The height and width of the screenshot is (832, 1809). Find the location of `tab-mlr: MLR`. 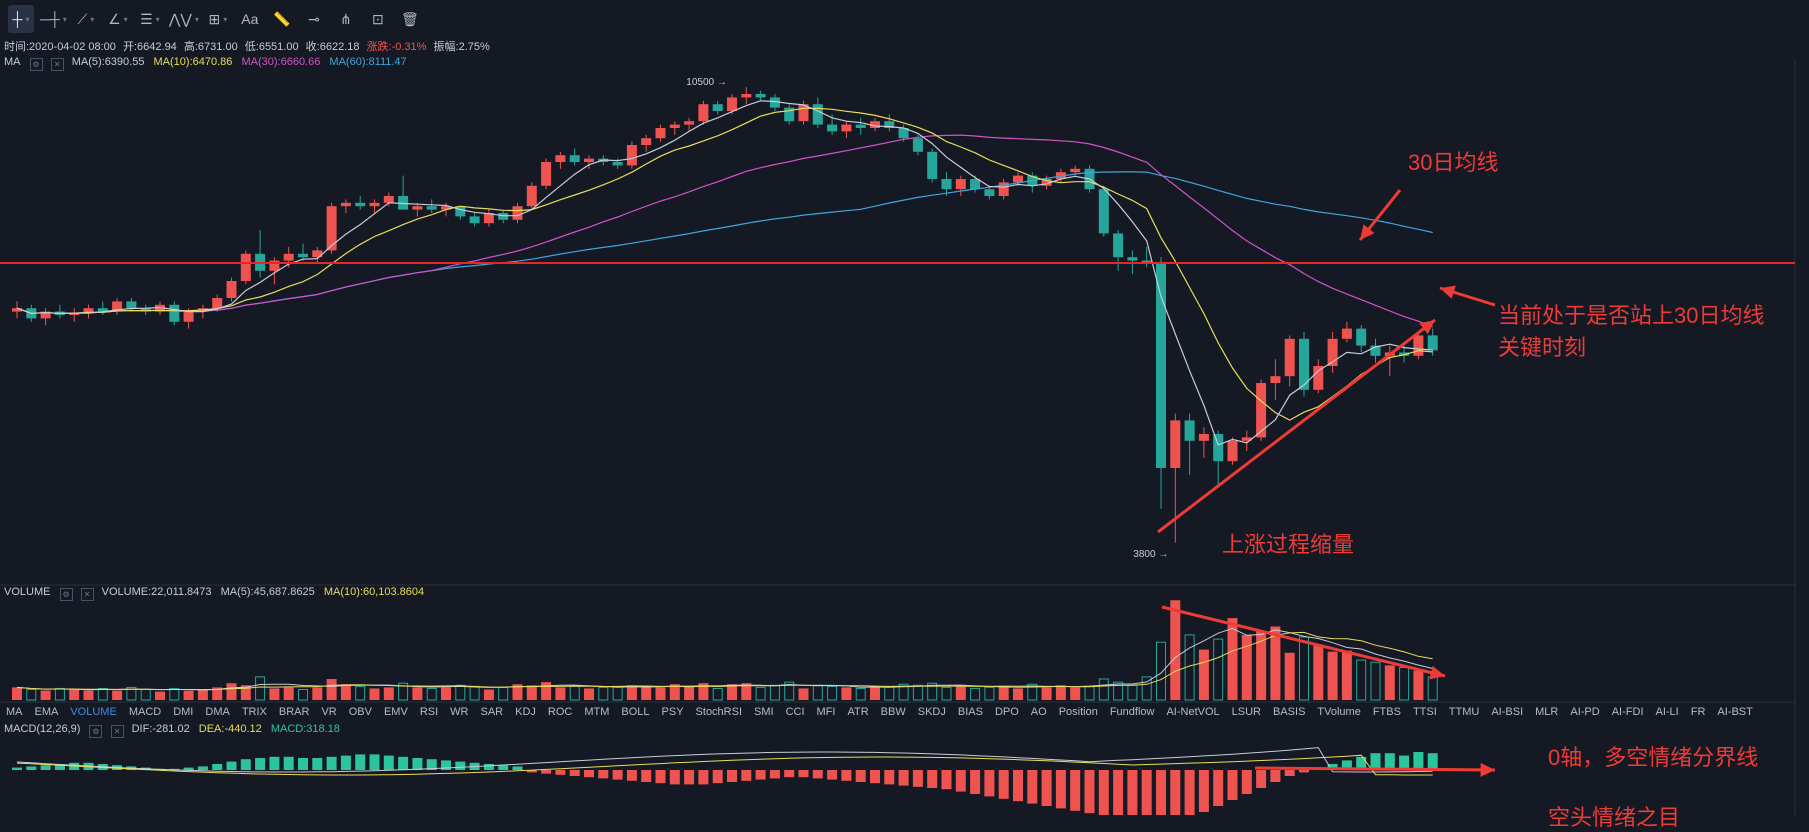

tab-mlr: MLR is located at coordinates (1547, 712).